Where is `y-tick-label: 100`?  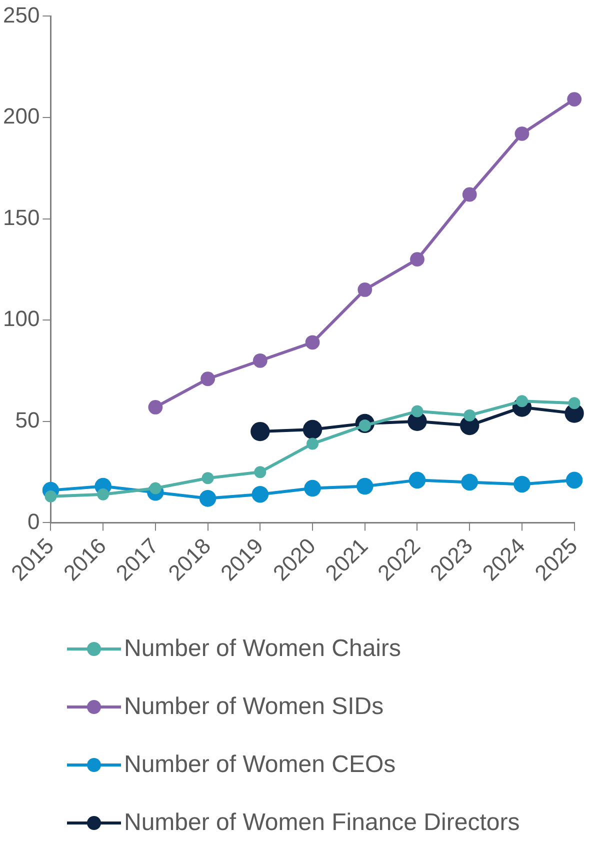 y-tick-label: 100 is located at coordinates (21, 319).